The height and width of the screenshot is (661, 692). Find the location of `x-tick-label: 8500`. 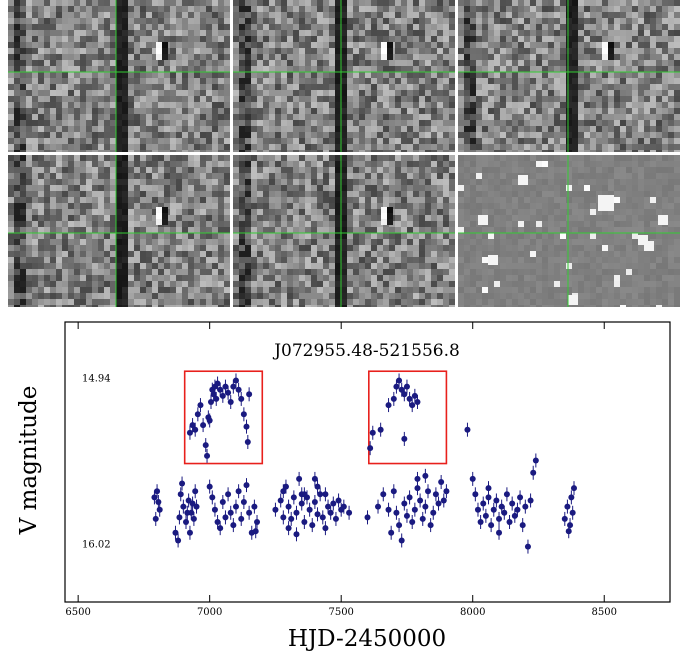

x-tick-label: 8500 is located at coordinates (604, 612).